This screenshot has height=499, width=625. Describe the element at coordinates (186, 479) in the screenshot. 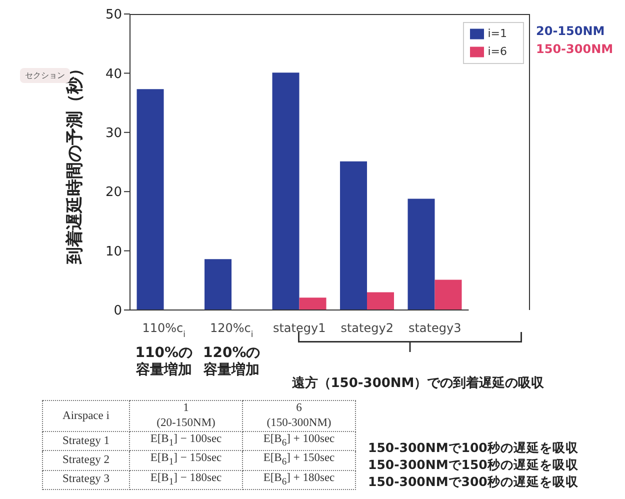

I see `text: E[B$_{1}$] − 180sec` at that location.